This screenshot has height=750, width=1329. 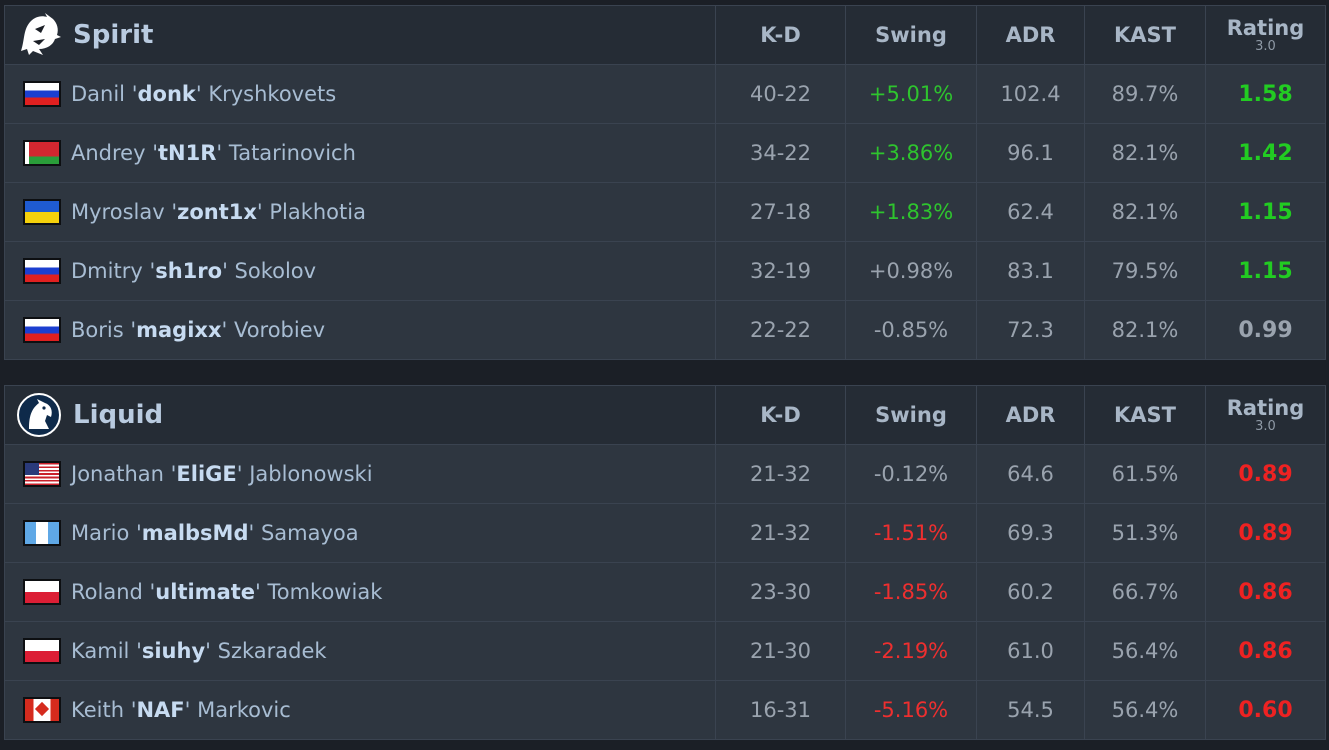 What do you see at coordinates (1265, 426) in the screenshot?
I see `rating-version: 3.0` at bounding box center [1265, 426].